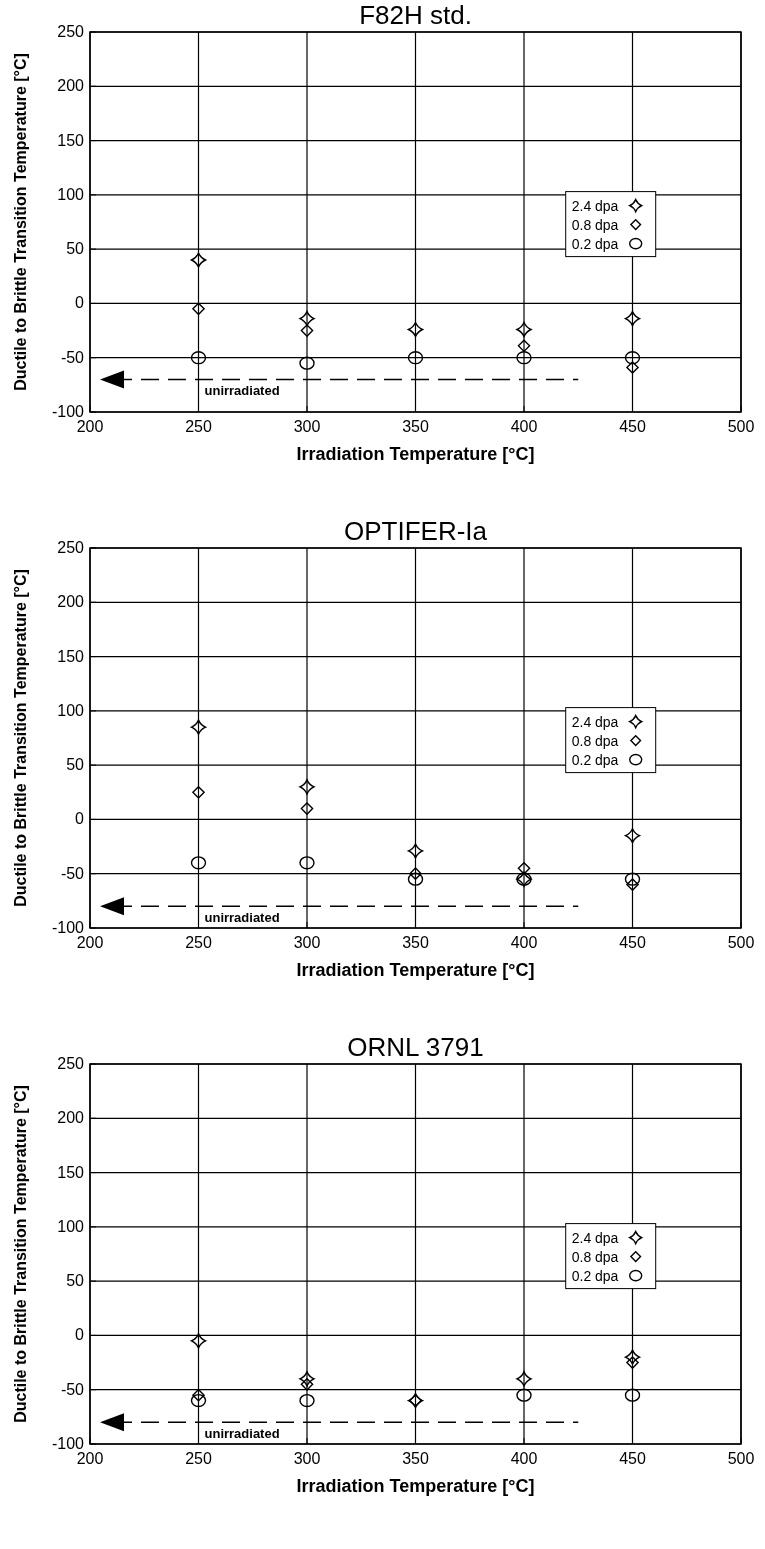 This screenshot has height=1549, width=765. What do you see at coordinates (415, 531) in the screenshot?
I see `chart-title: OPTIFER-Ia` at bounding box center [415, 531].